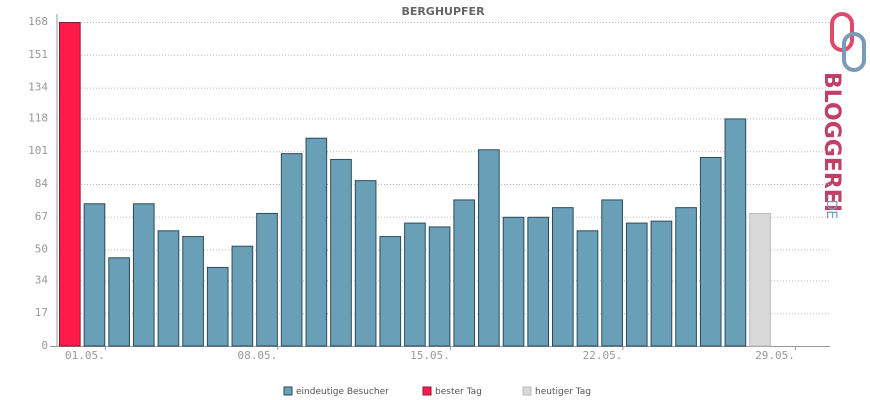 This screenshot has height=400, width=870. I want to click on y-tick-label: 17, so click(41, 312).